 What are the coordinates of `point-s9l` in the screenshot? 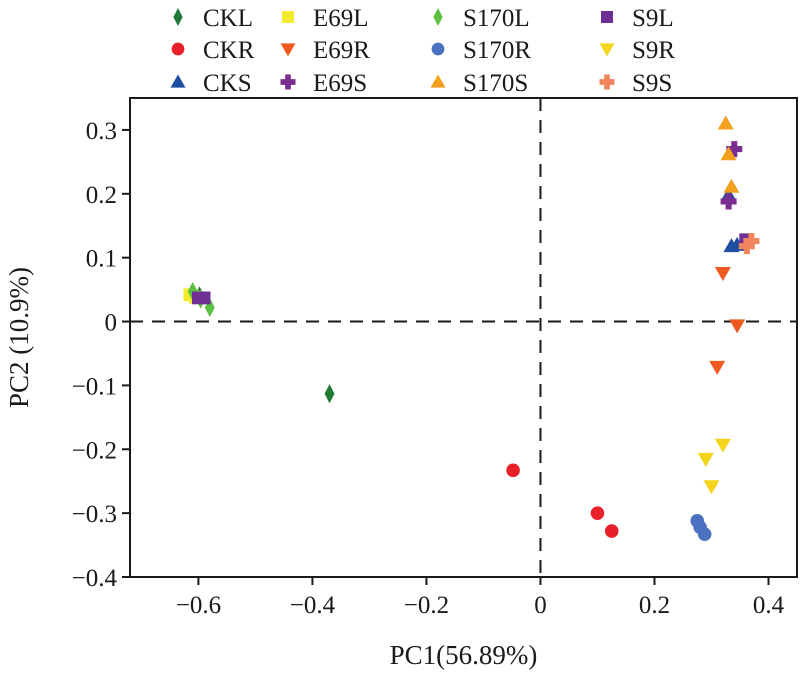 It's located at (204, 298).